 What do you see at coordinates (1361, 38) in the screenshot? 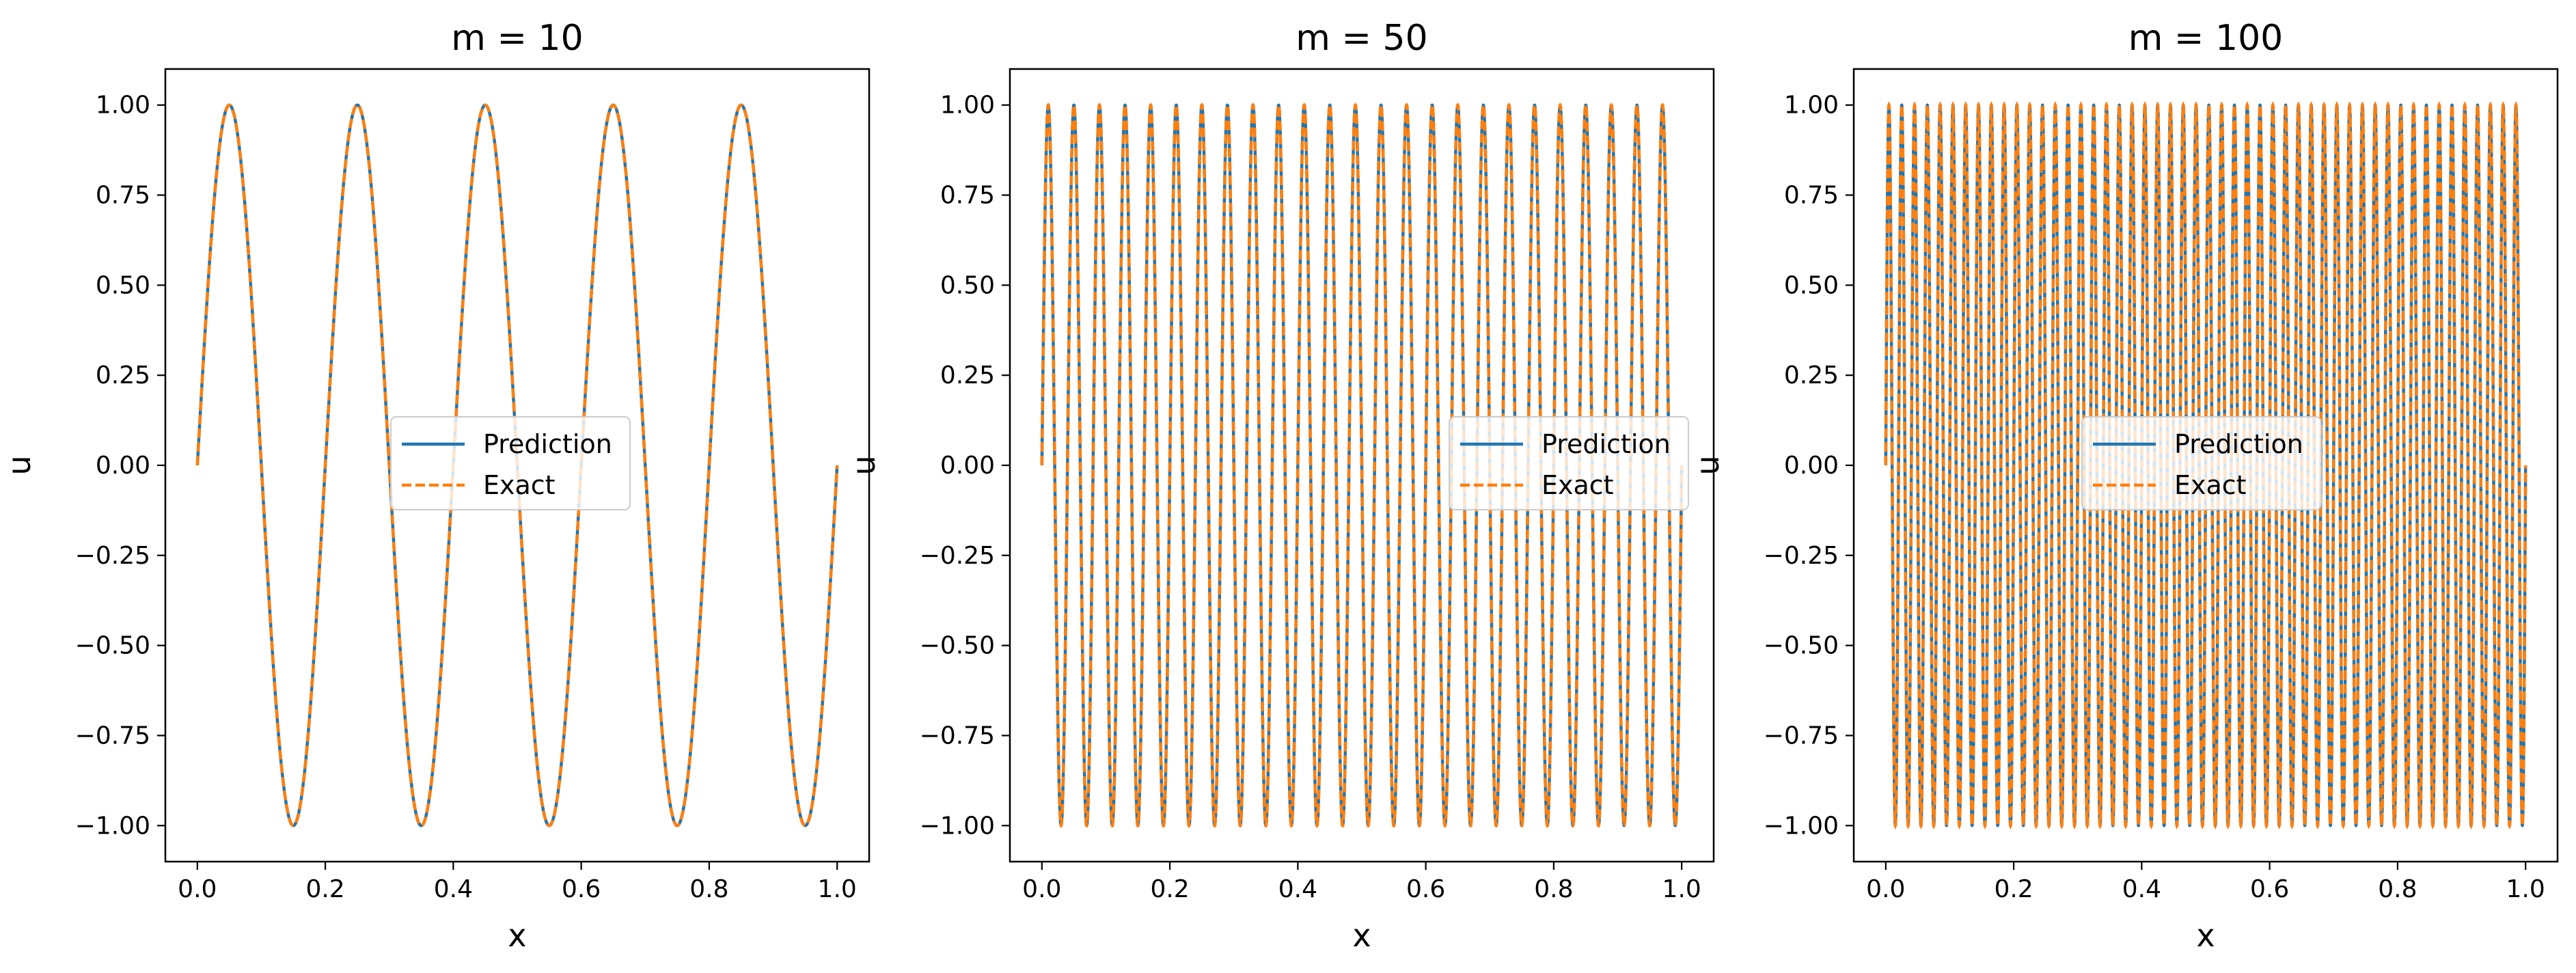
I see `subplot-title: m = 50` at bounding box center [1361, 38].